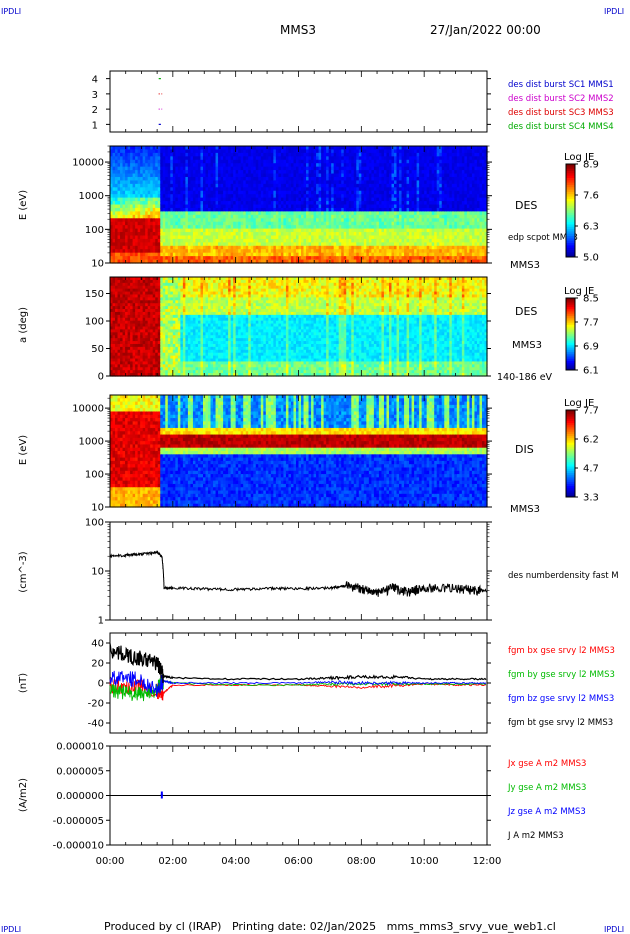 The height and width of the screenshot is (934, 630). What do you see at coordinates (95, 80) in the screenshot?
I see `availability-ytick-label: 4` at bounding box center [95, 80].